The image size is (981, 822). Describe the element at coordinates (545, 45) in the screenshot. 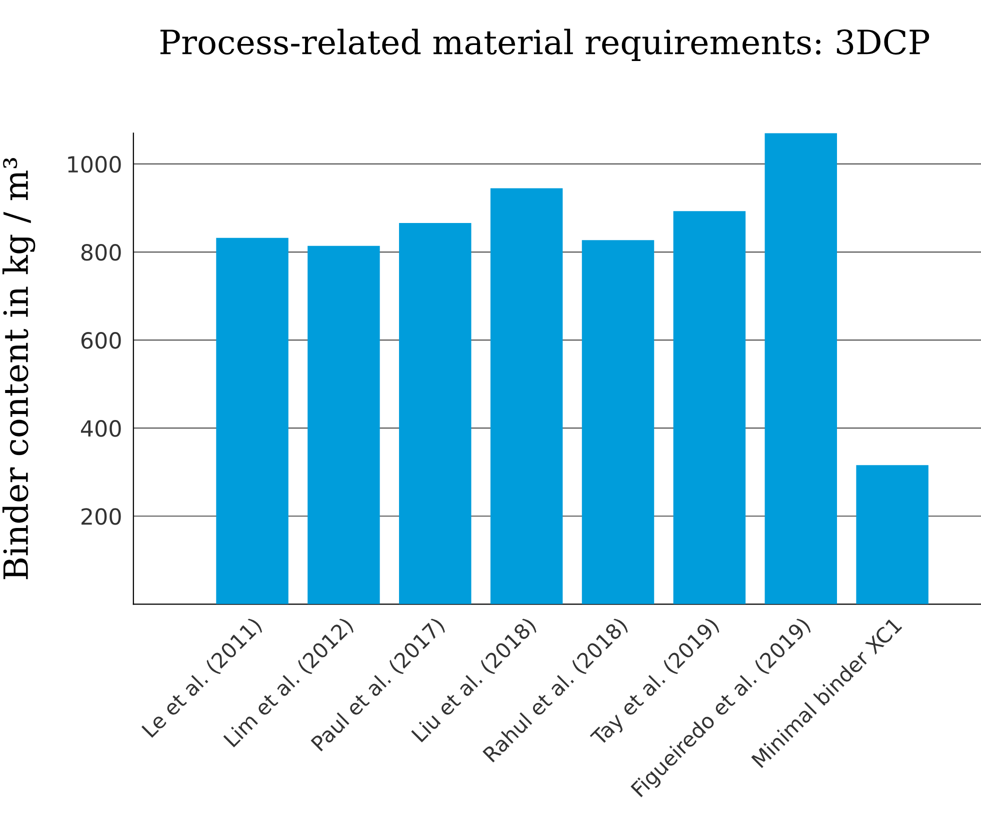

I see `chart-title: Process-related material requirements: 3DCP` at that location.